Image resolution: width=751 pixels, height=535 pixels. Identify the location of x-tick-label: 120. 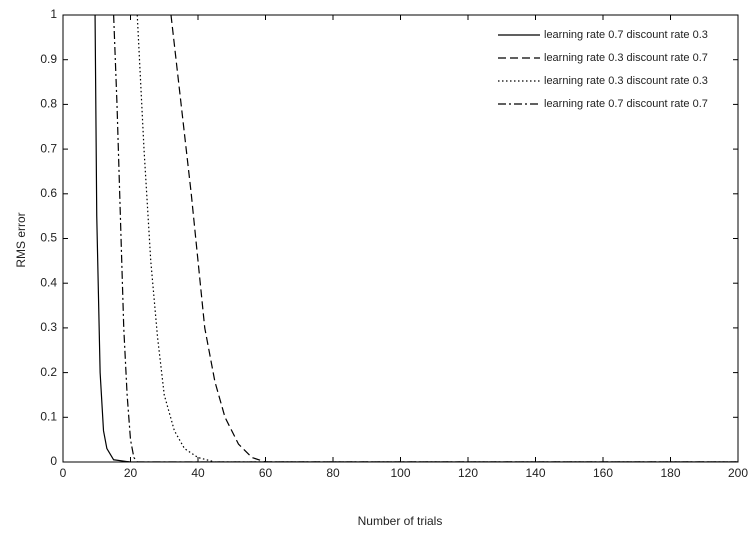
(468, 473).